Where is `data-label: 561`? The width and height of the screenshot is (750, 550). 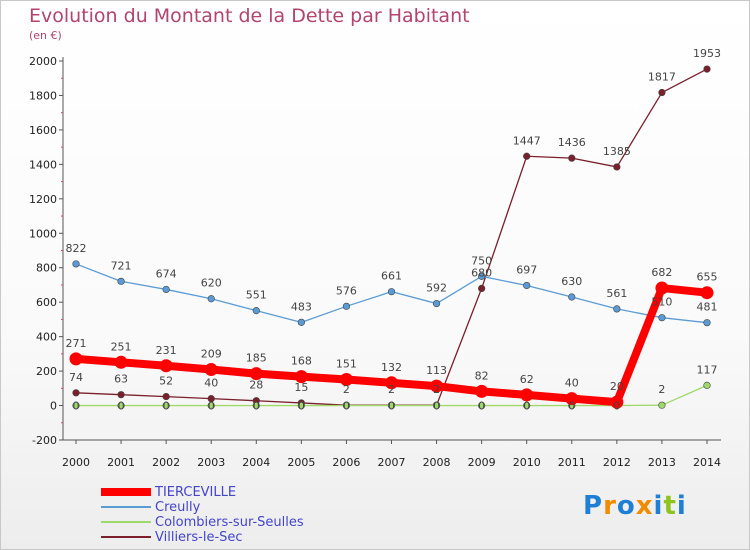 data-label: 561 is located at coordinates (616, 293).